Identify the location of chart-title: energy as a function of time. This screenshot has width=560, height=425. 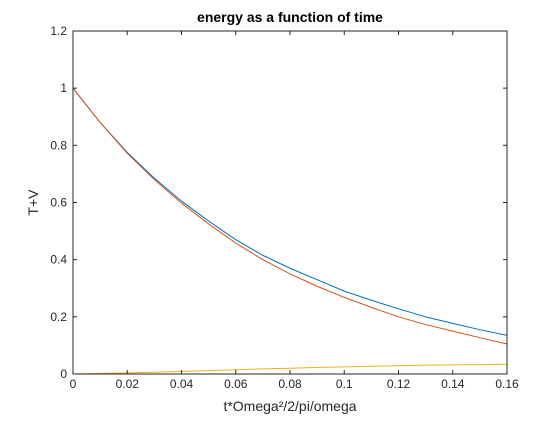
(290, 17).